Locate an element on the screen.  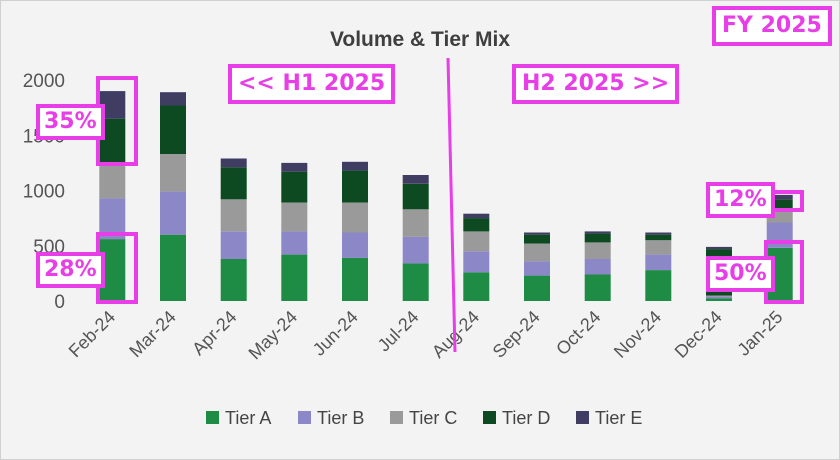
x-tick-label: Mar-24 is located at coordinates (152, 334).